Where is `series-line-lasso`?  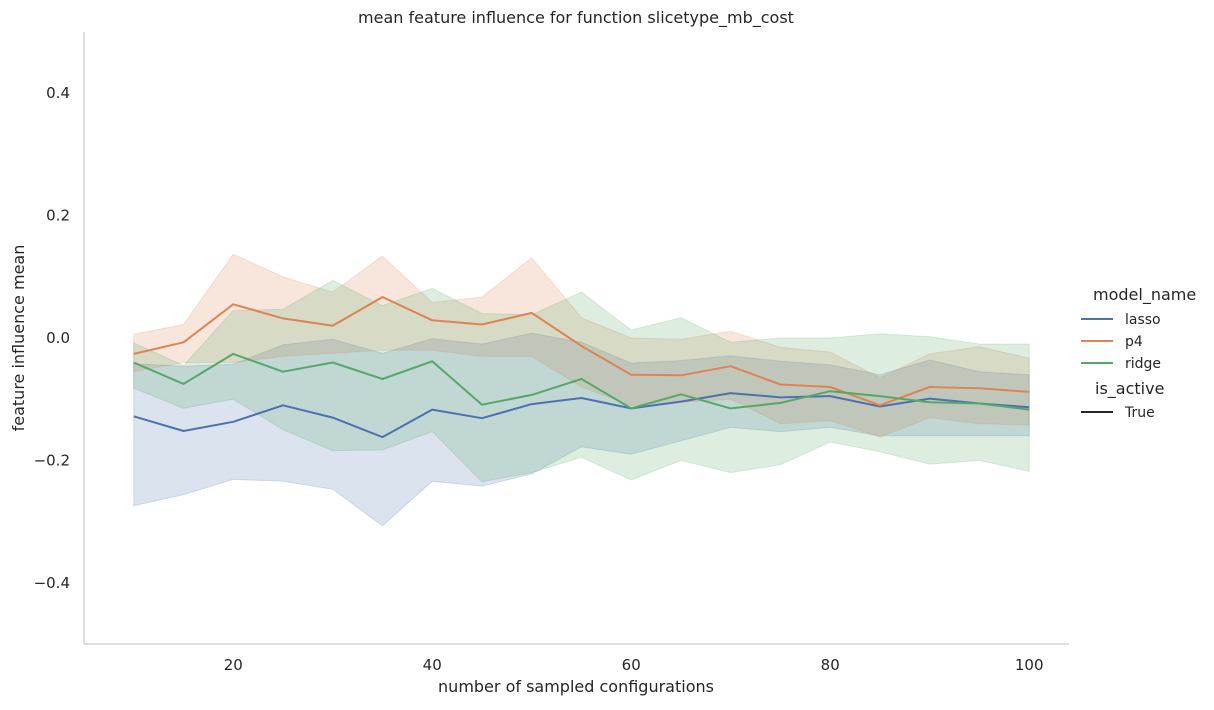
series-line-lasso is located at coordinates (581, 415).